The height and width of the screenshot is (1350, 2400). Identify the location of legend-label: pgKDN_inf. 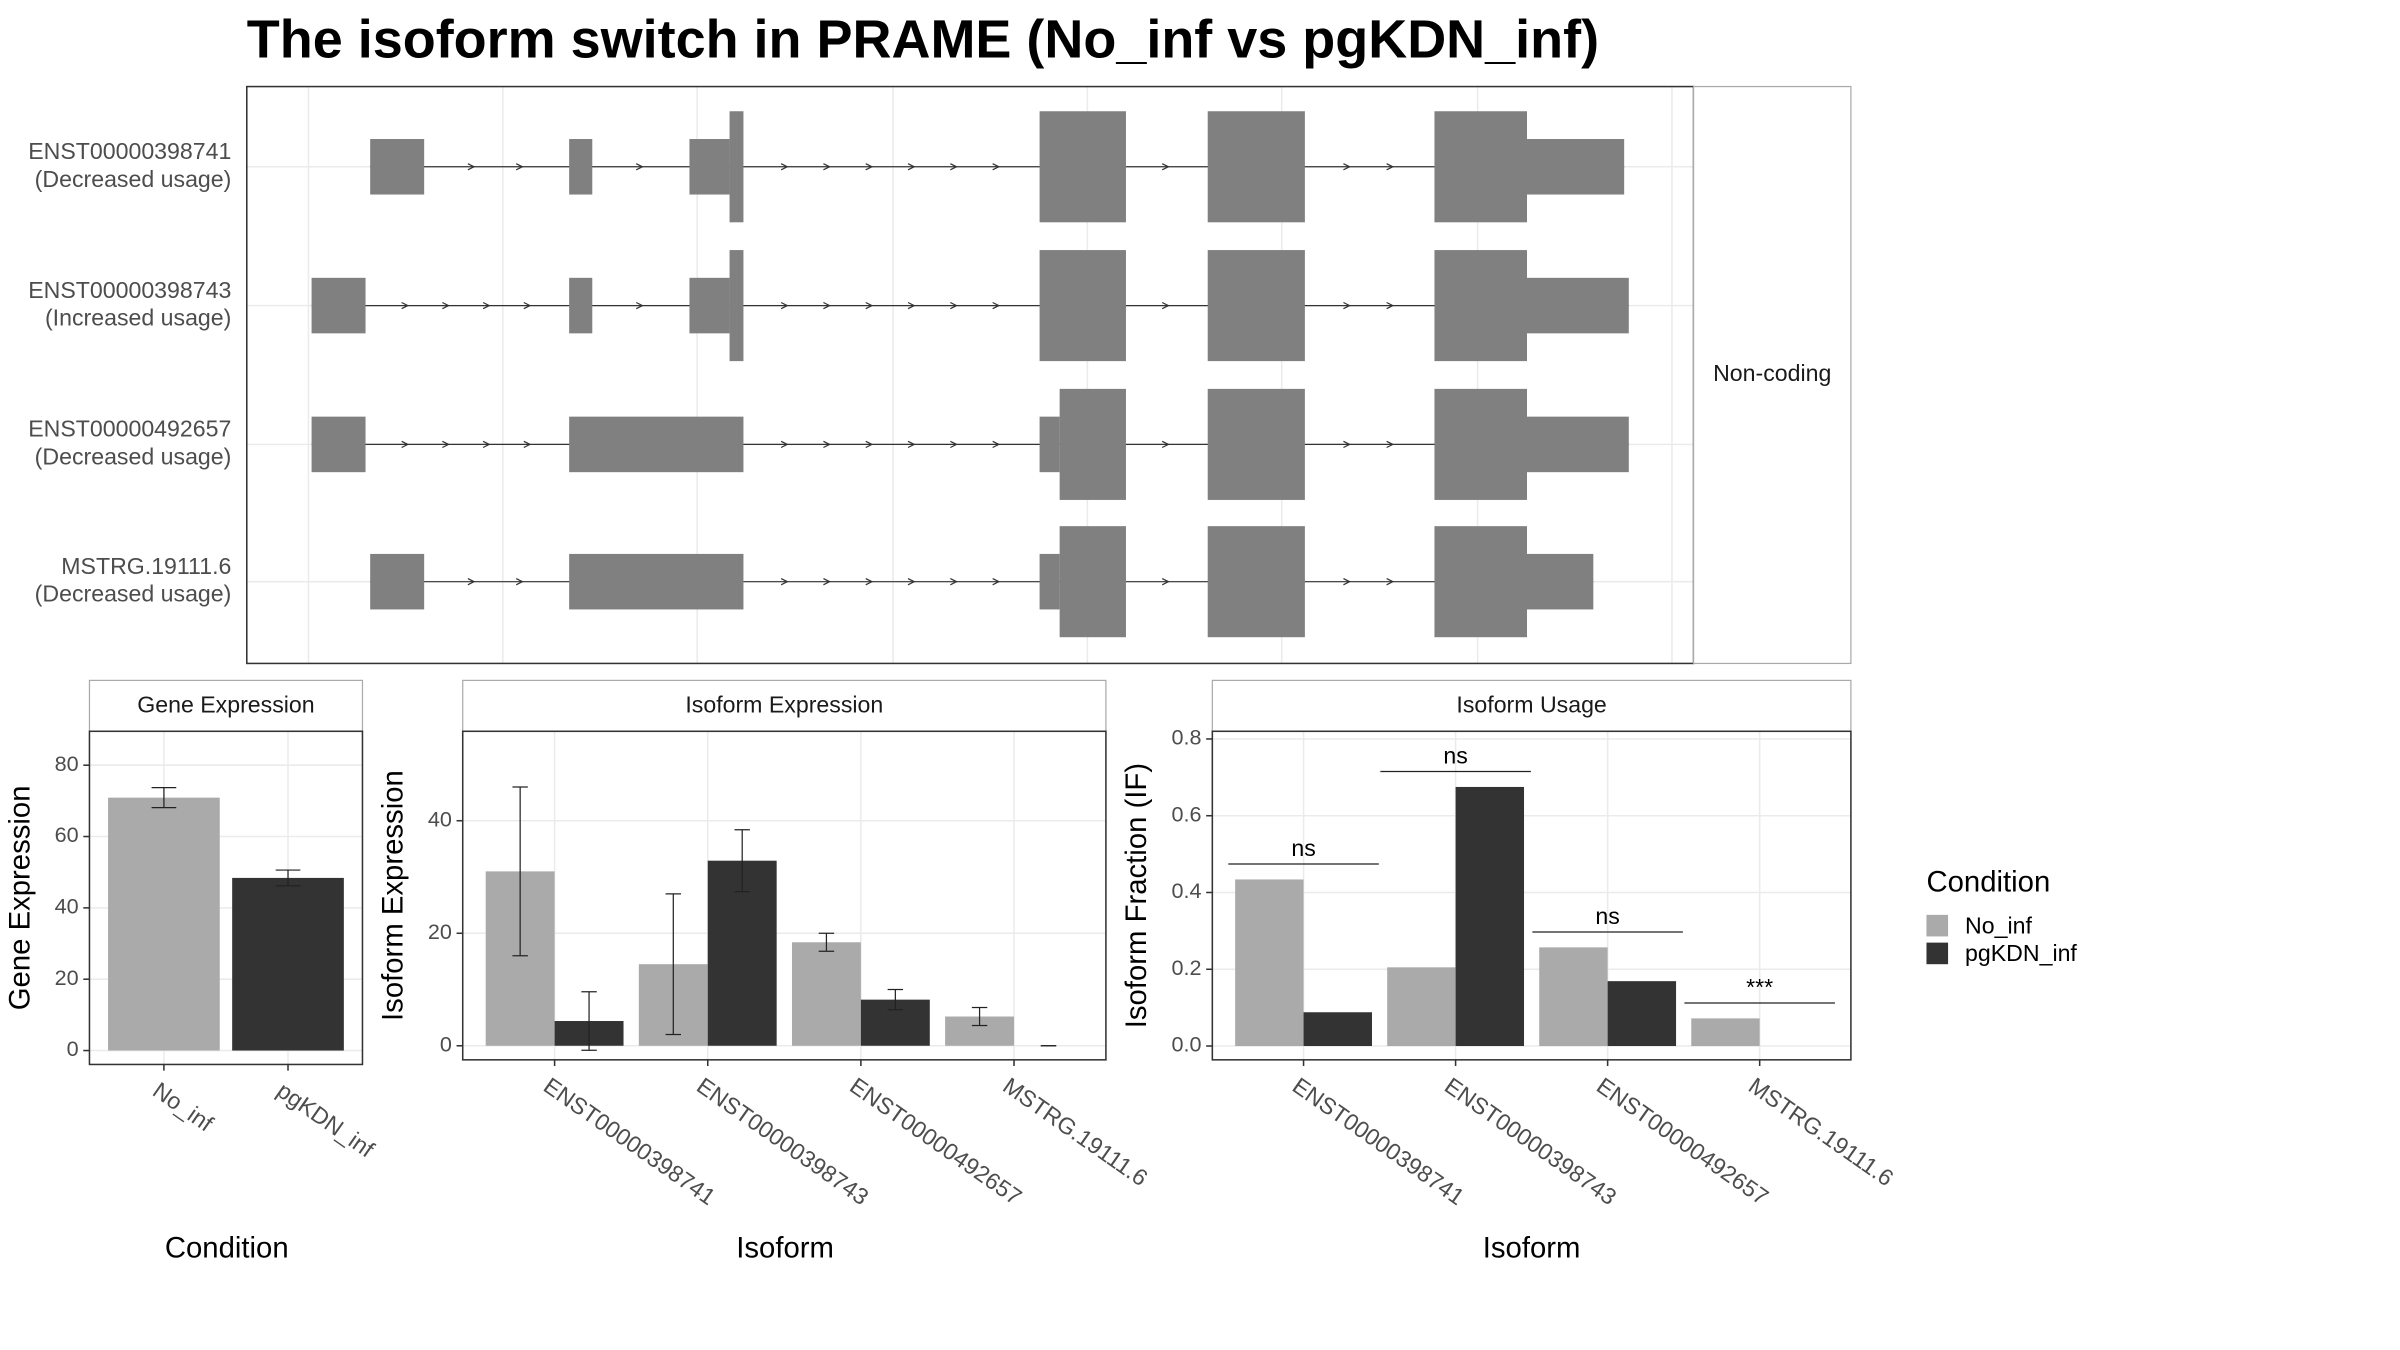
(2021, 953).